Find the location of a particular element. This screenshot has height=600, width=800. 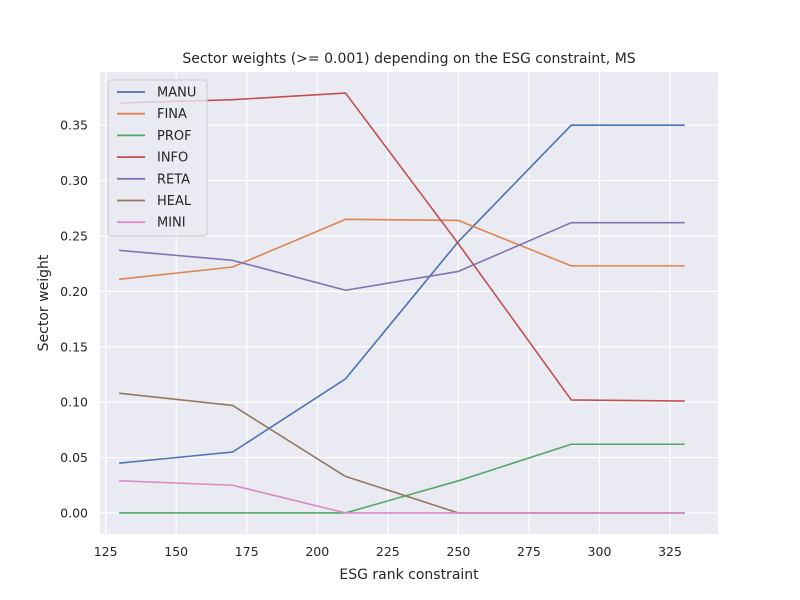

series-line-reta is located at coordinates (401, 256).